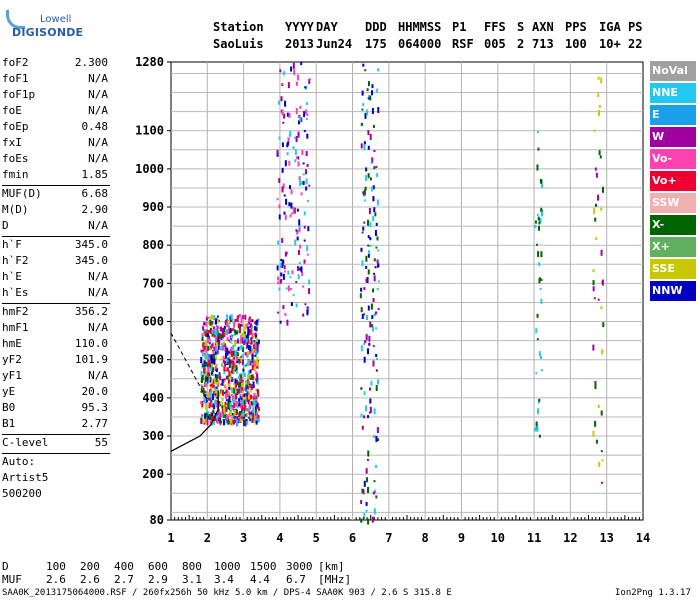 The image size is (700, 600). I want to click on muf-value: 2.6, so click(56, 579).